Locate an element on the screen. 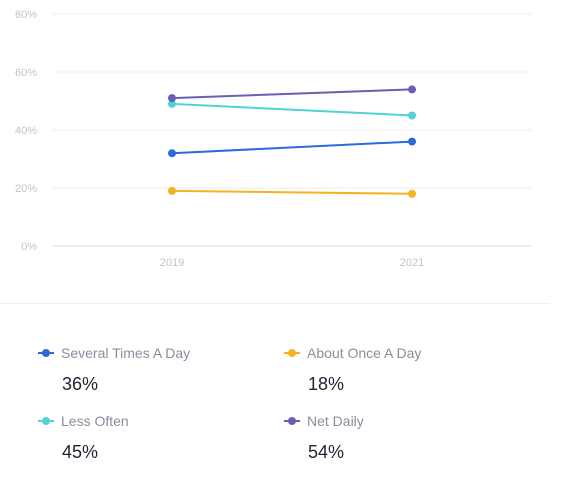  y-tick-label: 80% is located at coordinates (26, 15).